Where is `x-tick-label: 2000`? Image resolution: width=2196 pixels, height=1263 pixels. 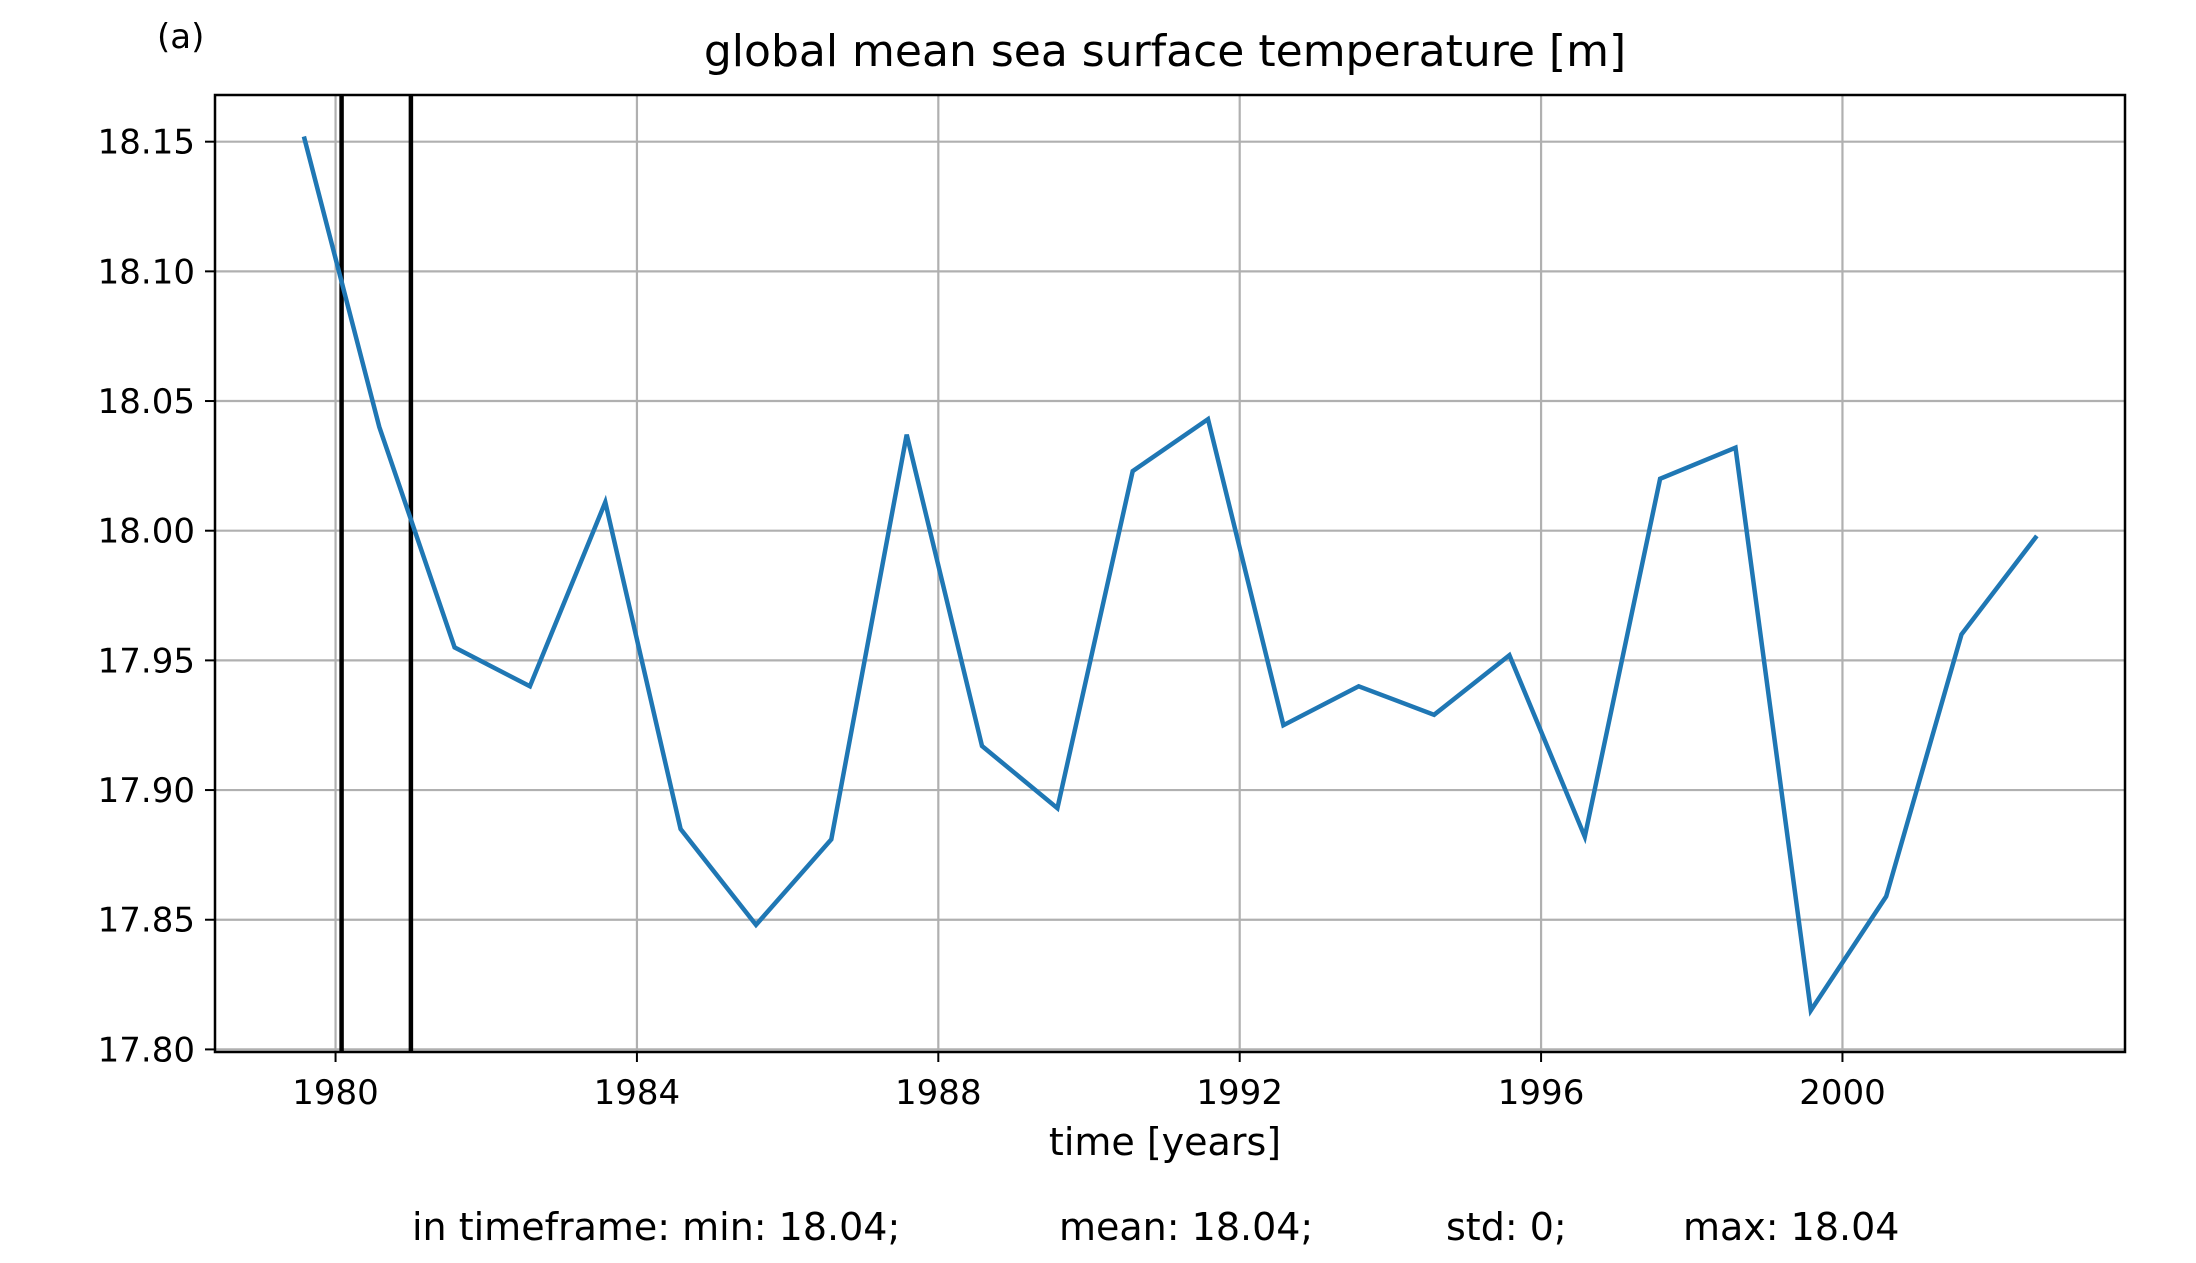 x-tick-label: 2000 is located at coordinates (1842, 1093).